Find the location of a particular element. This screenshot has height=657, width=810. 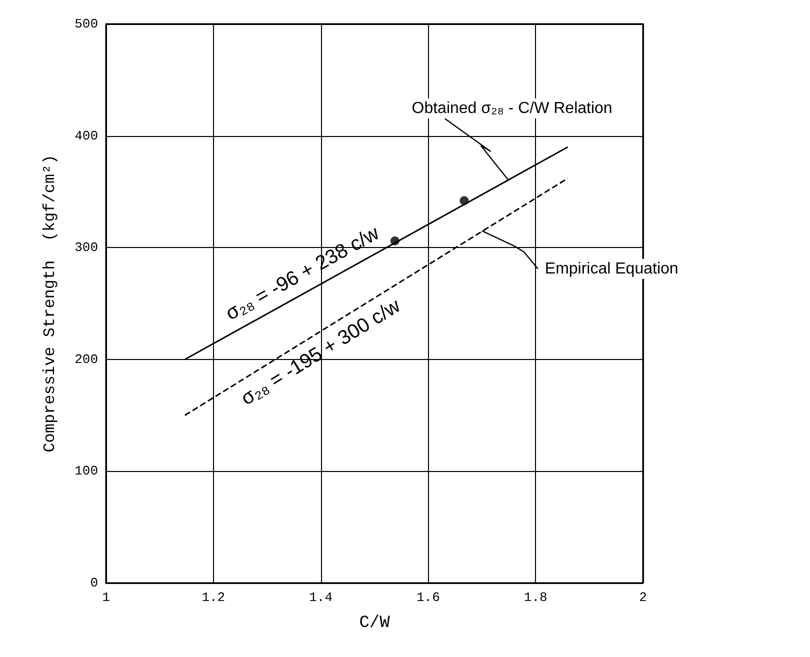

y-tick-label: 100 is located at coordinates (86, 471).